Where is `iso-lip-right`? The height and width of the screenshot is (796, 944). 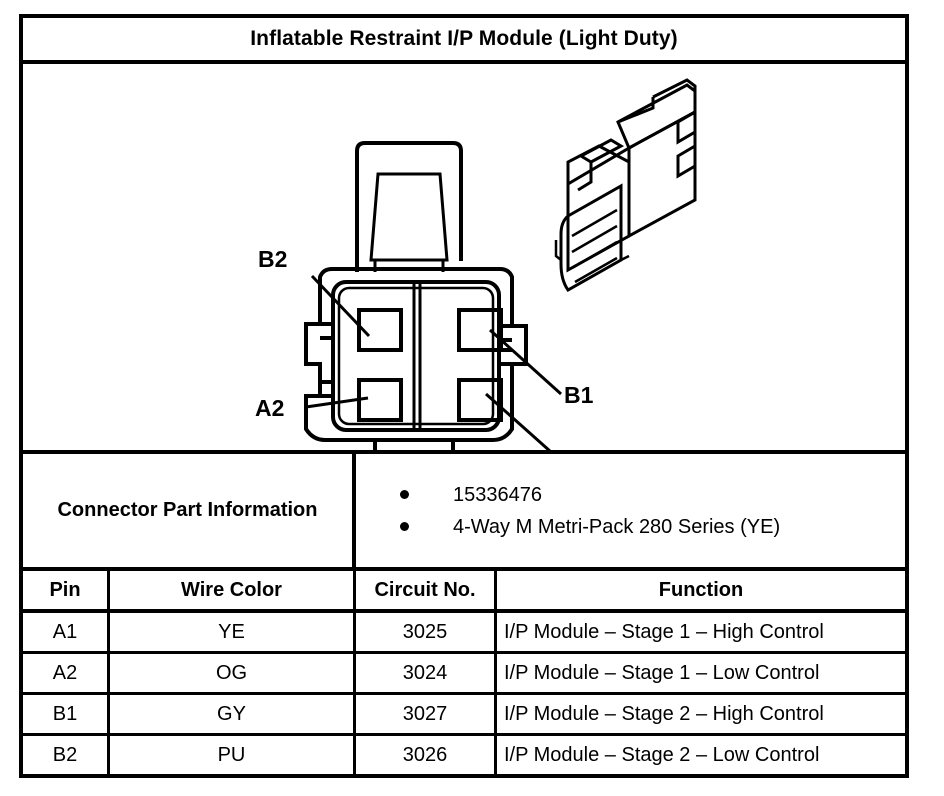 iso-lip-right is located at coordinates (625, 258).